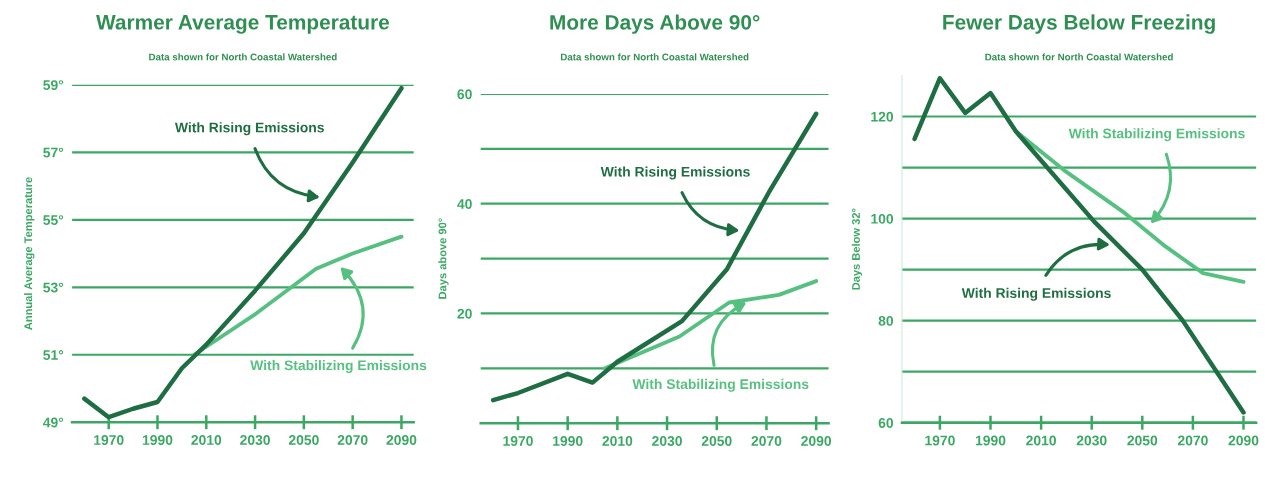 Image resolution: width=1265 pixels, height=482 pixels. I want to click on y-tick-label: 120, so click(882, 116).